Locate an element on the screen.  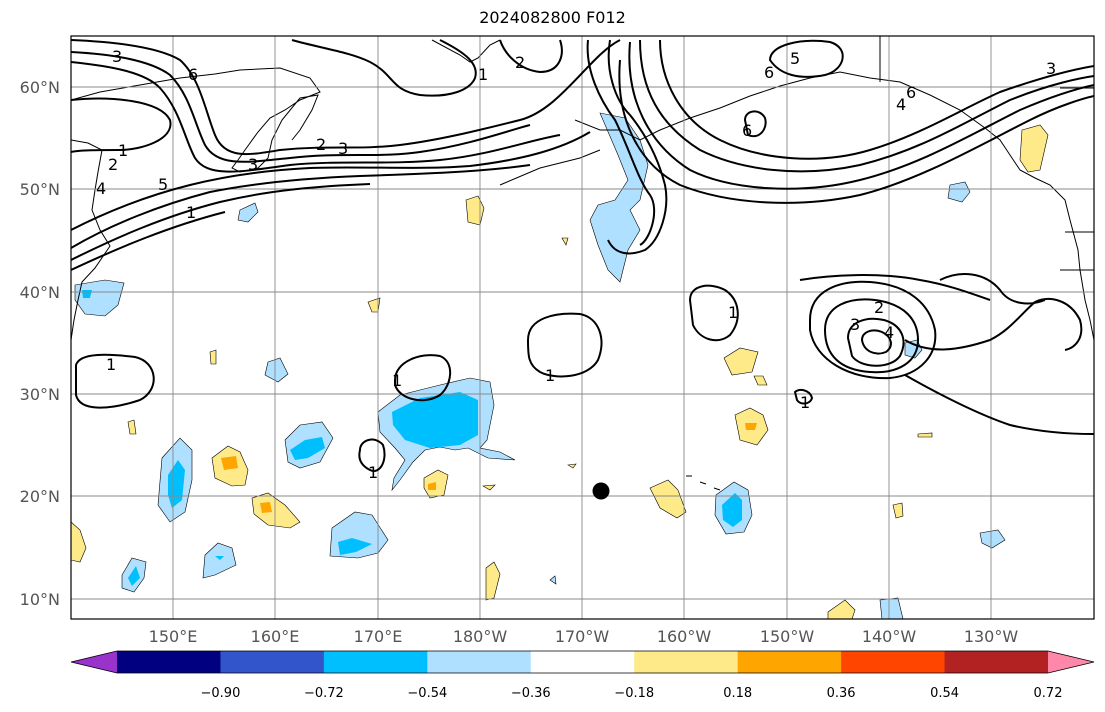
lon-label: 170°E is located at coordinates (378, 636).